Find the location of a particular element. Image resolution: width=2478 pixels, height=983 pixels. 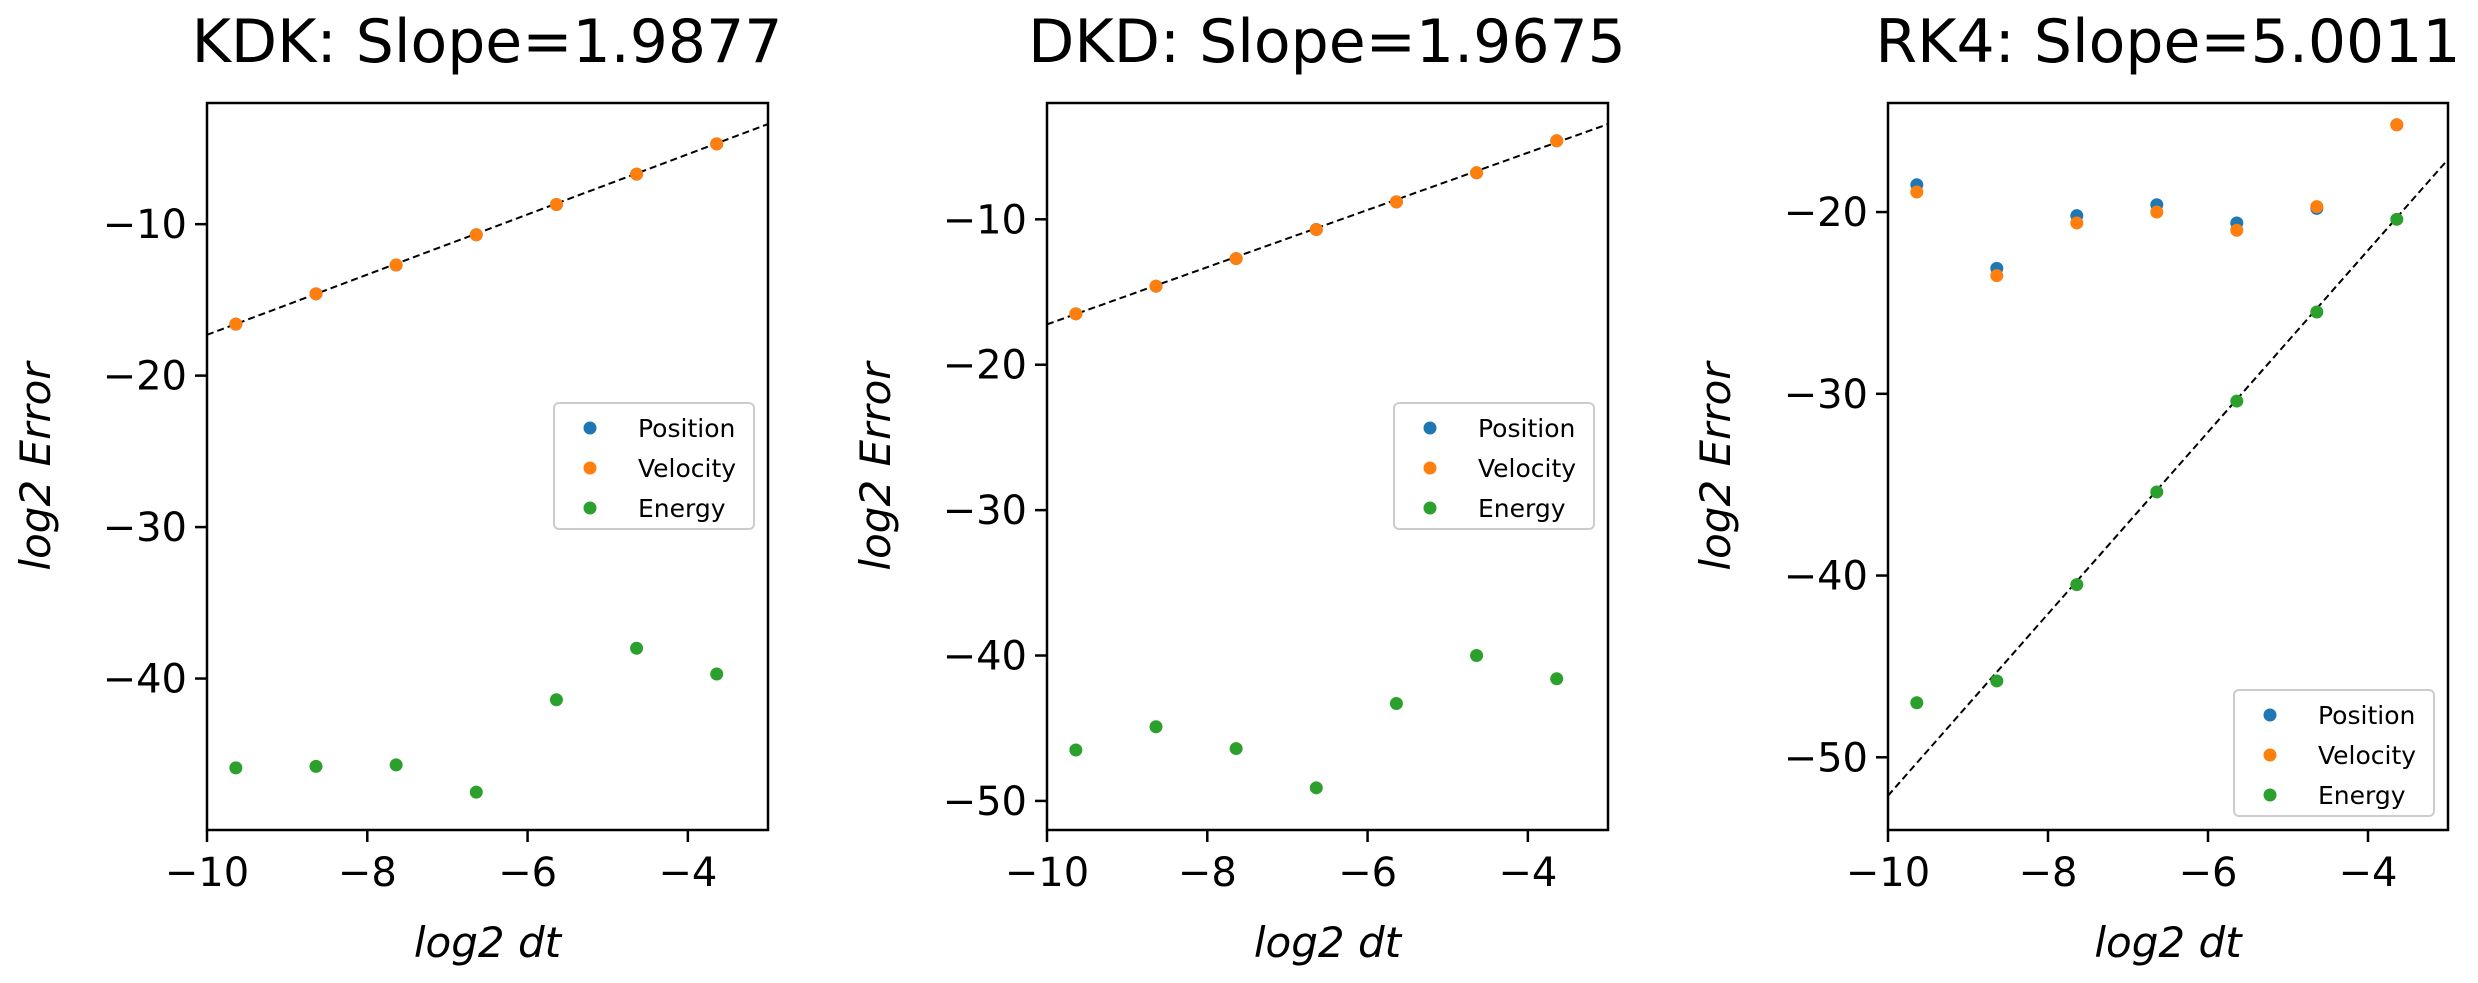

chart-title: KDK: Slope=1.9877 is located at coordinates (487, 42).